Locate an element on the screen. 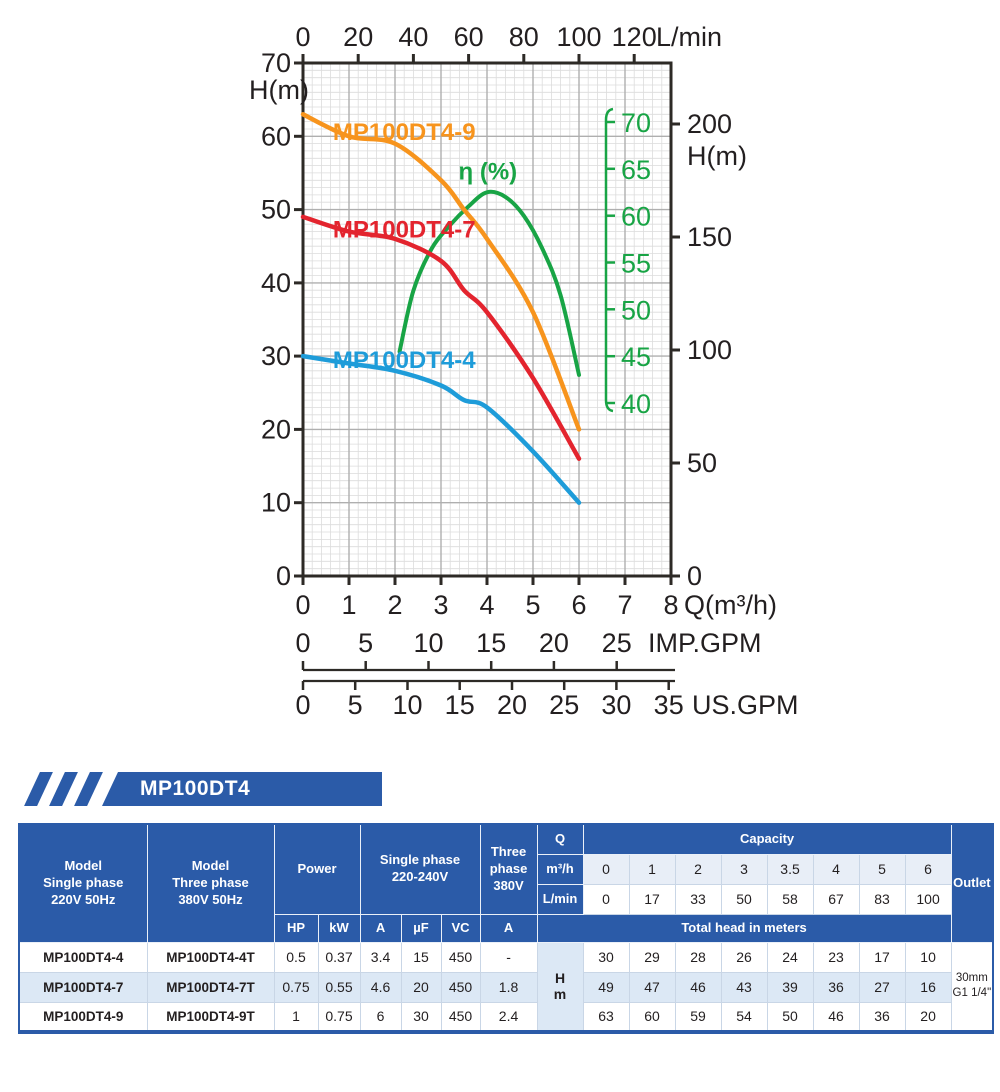 The width and height of the screenshot is (1000, 1092). model-name: MP100DT4-7 is located at coordinates (83, 987).